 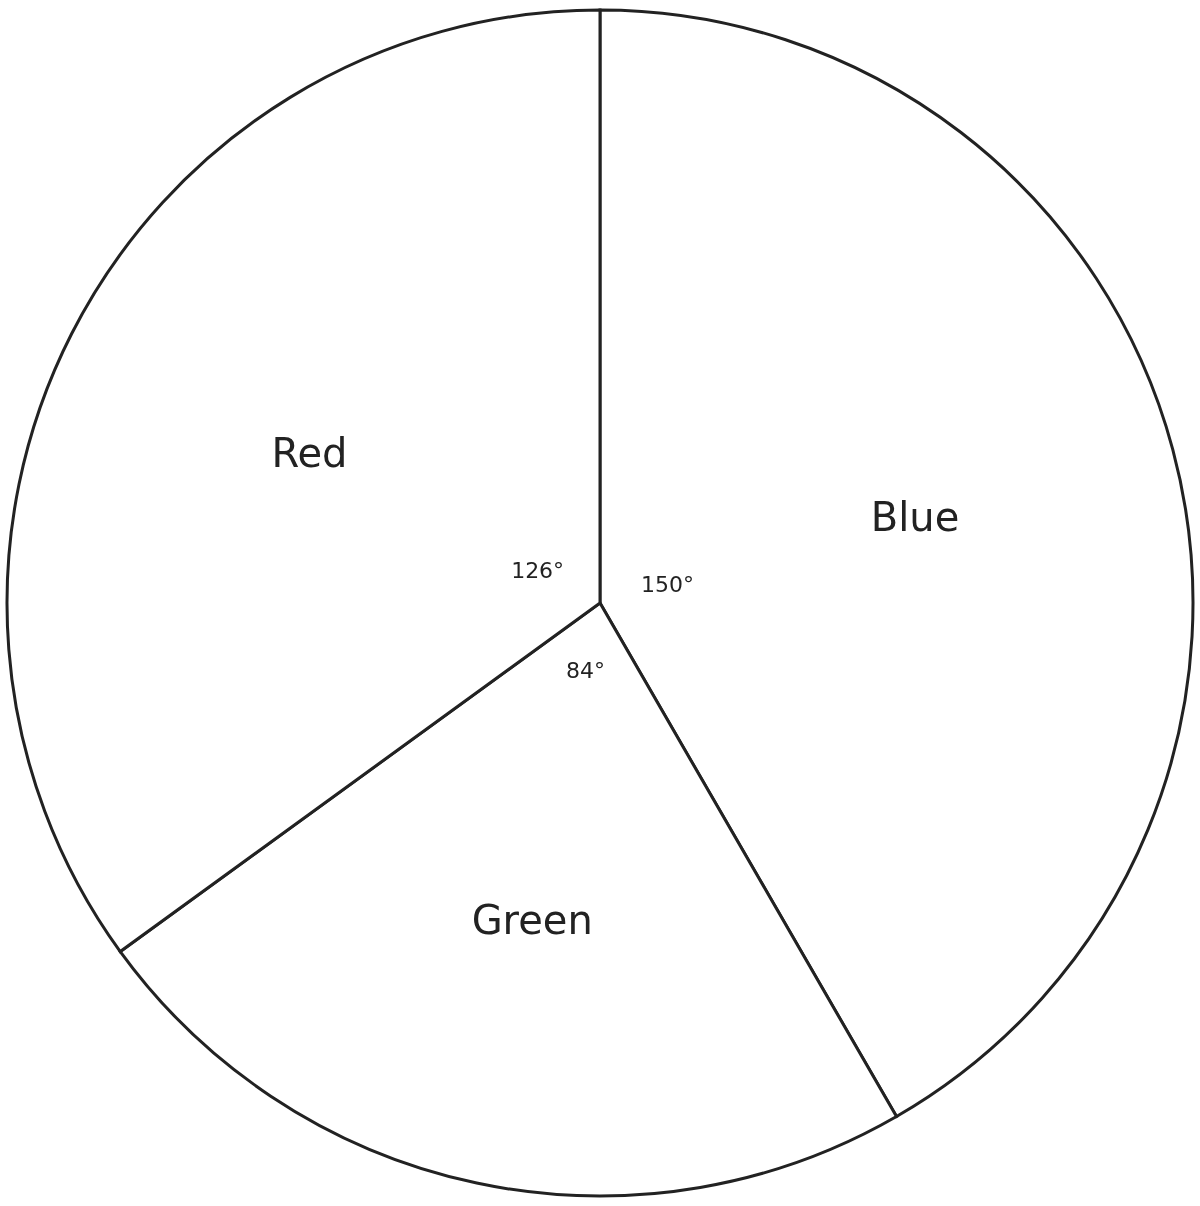 I want to click on slice-label: Red, so click(x=309, y=452).